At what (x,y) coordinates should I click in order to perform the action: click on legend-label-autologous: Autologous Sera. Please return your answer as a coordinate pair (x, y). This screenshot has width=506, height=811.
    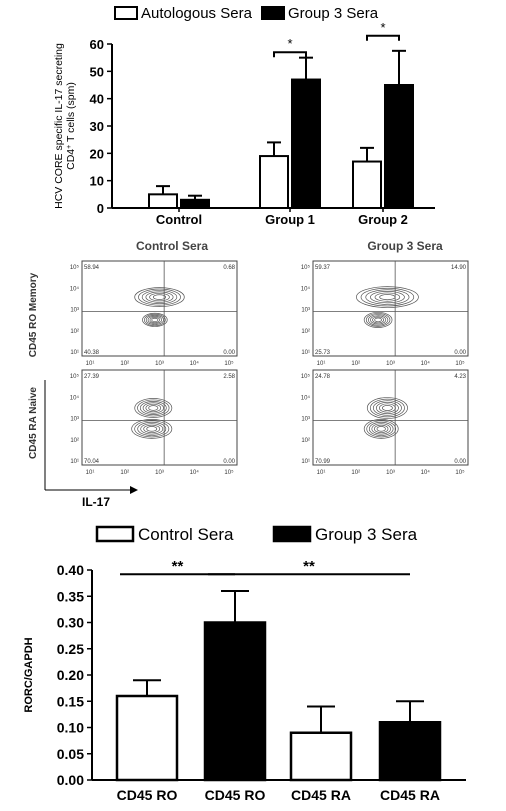
    Looking at the image, I should click on (197, 13).